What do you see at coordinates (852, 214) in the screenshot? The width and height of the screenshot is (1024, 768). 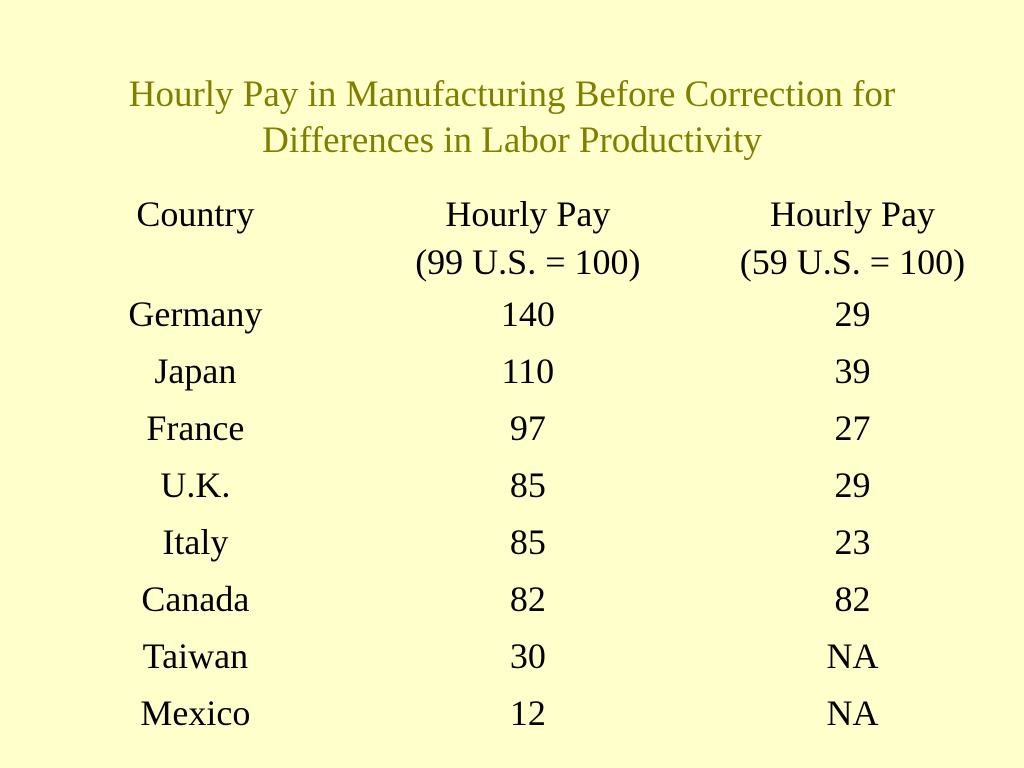 I see `header-hourly-pay-59-line-1: Hourly Pay` at bounding box center [852, 214].